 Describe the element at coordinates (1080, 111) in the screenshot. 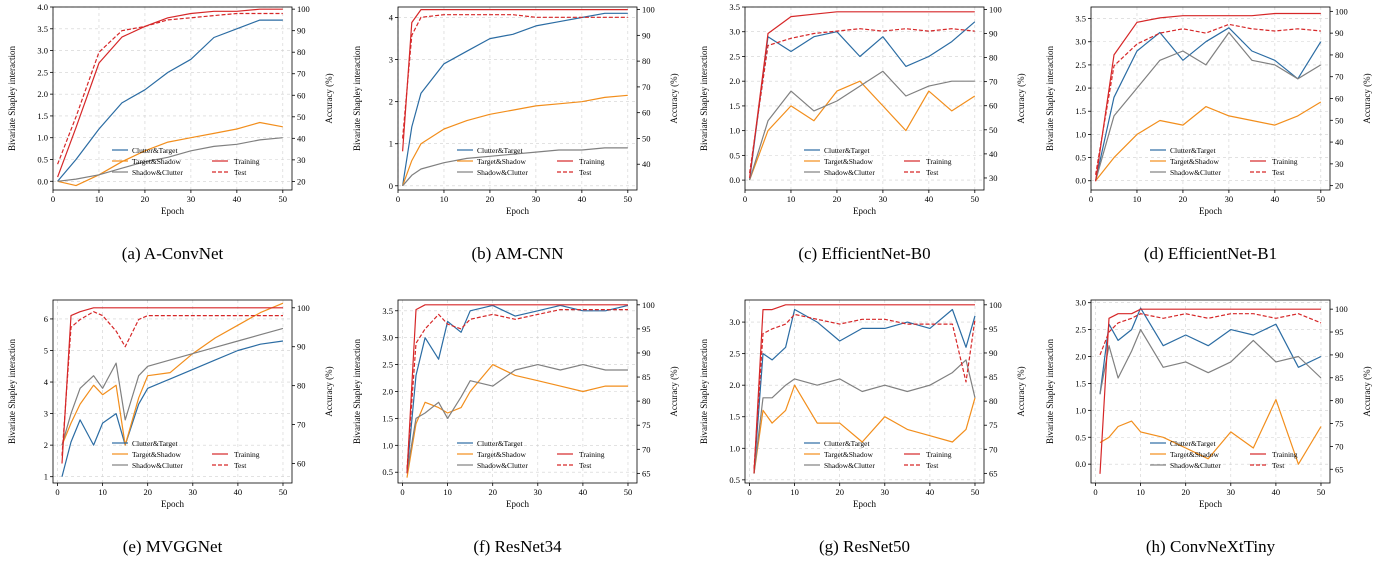

I see `y-tick-label: 1.5` at that location.